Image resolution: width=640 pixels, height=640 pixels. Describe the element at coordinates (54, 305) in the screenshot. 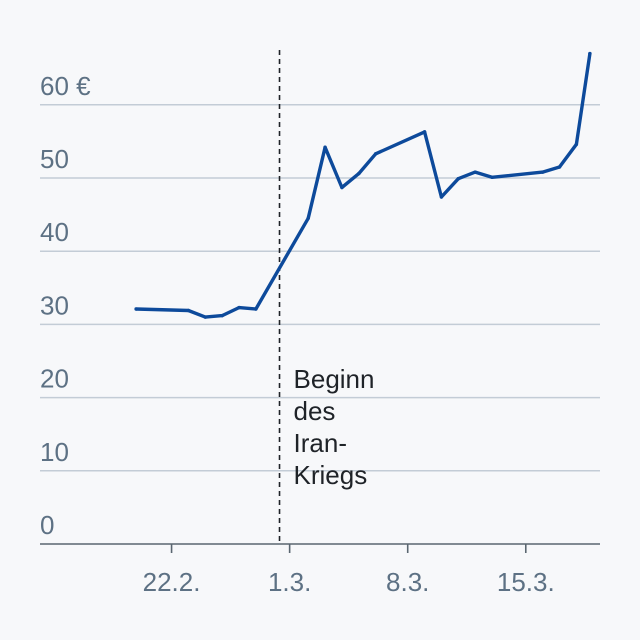

I see `y-tick-label: 30` at that location.